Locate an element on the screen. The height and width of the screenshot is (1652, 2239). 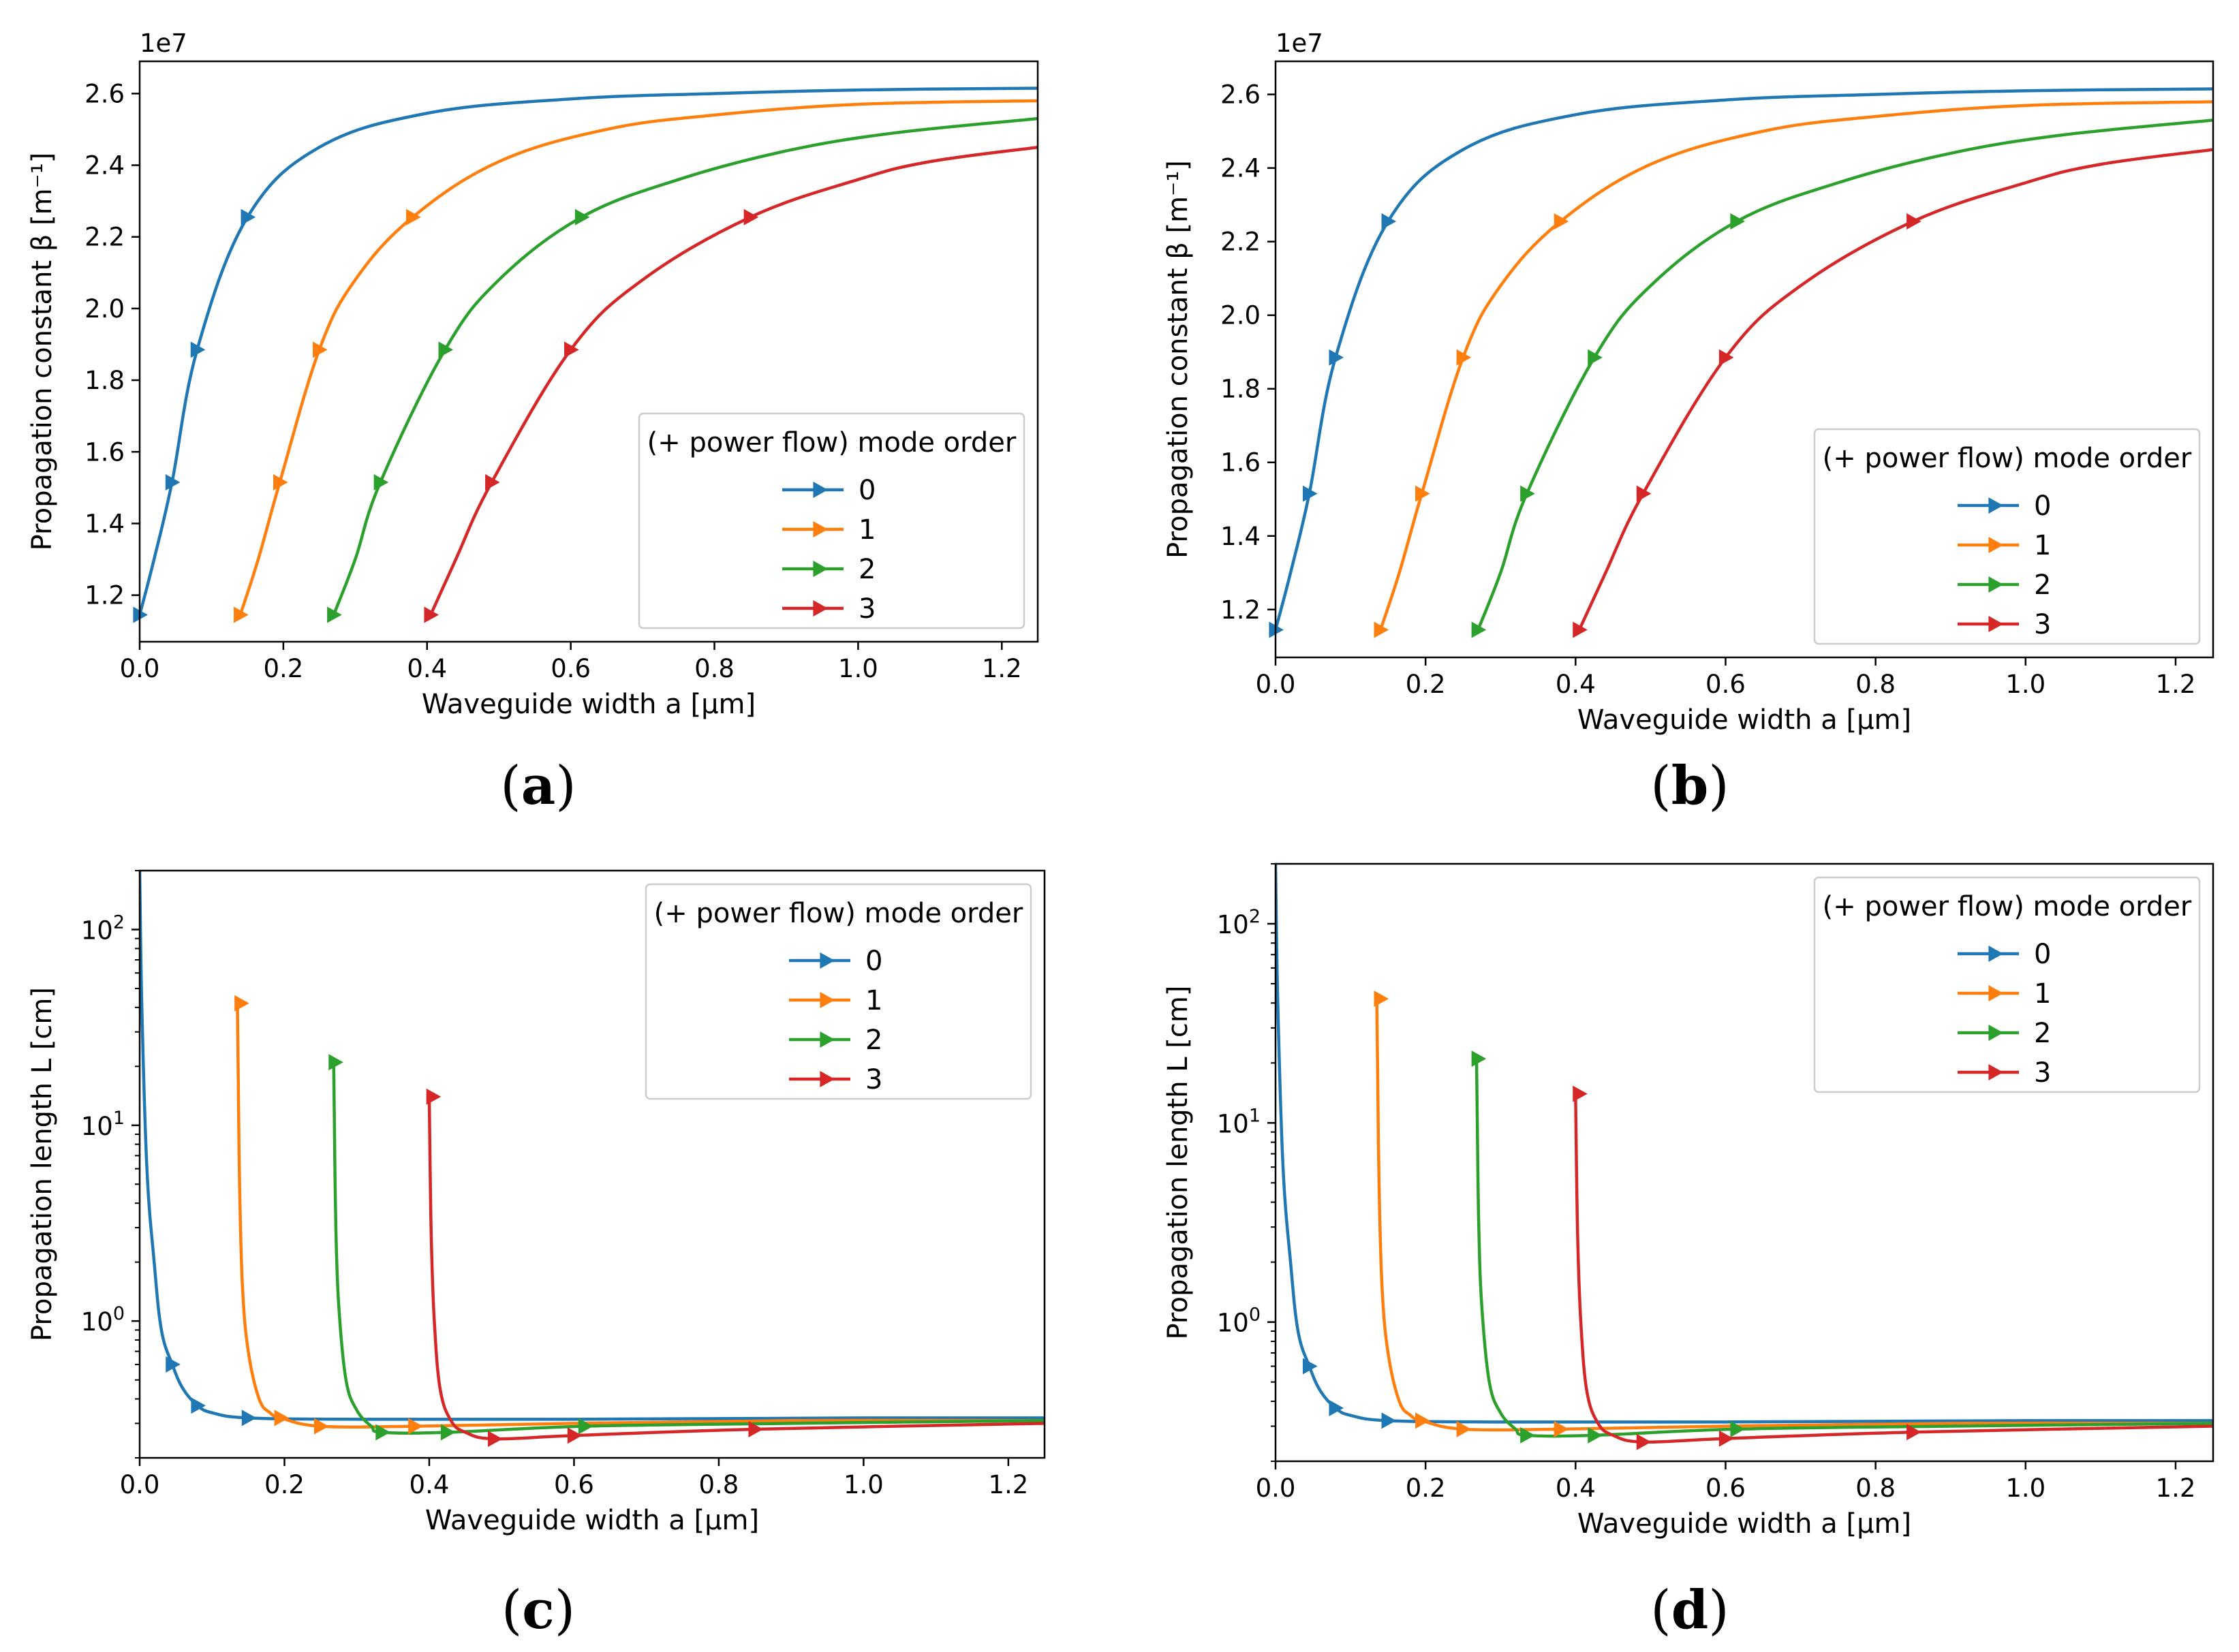
y-tick-label: 10¹ is located at coordinates (1239, 1121).